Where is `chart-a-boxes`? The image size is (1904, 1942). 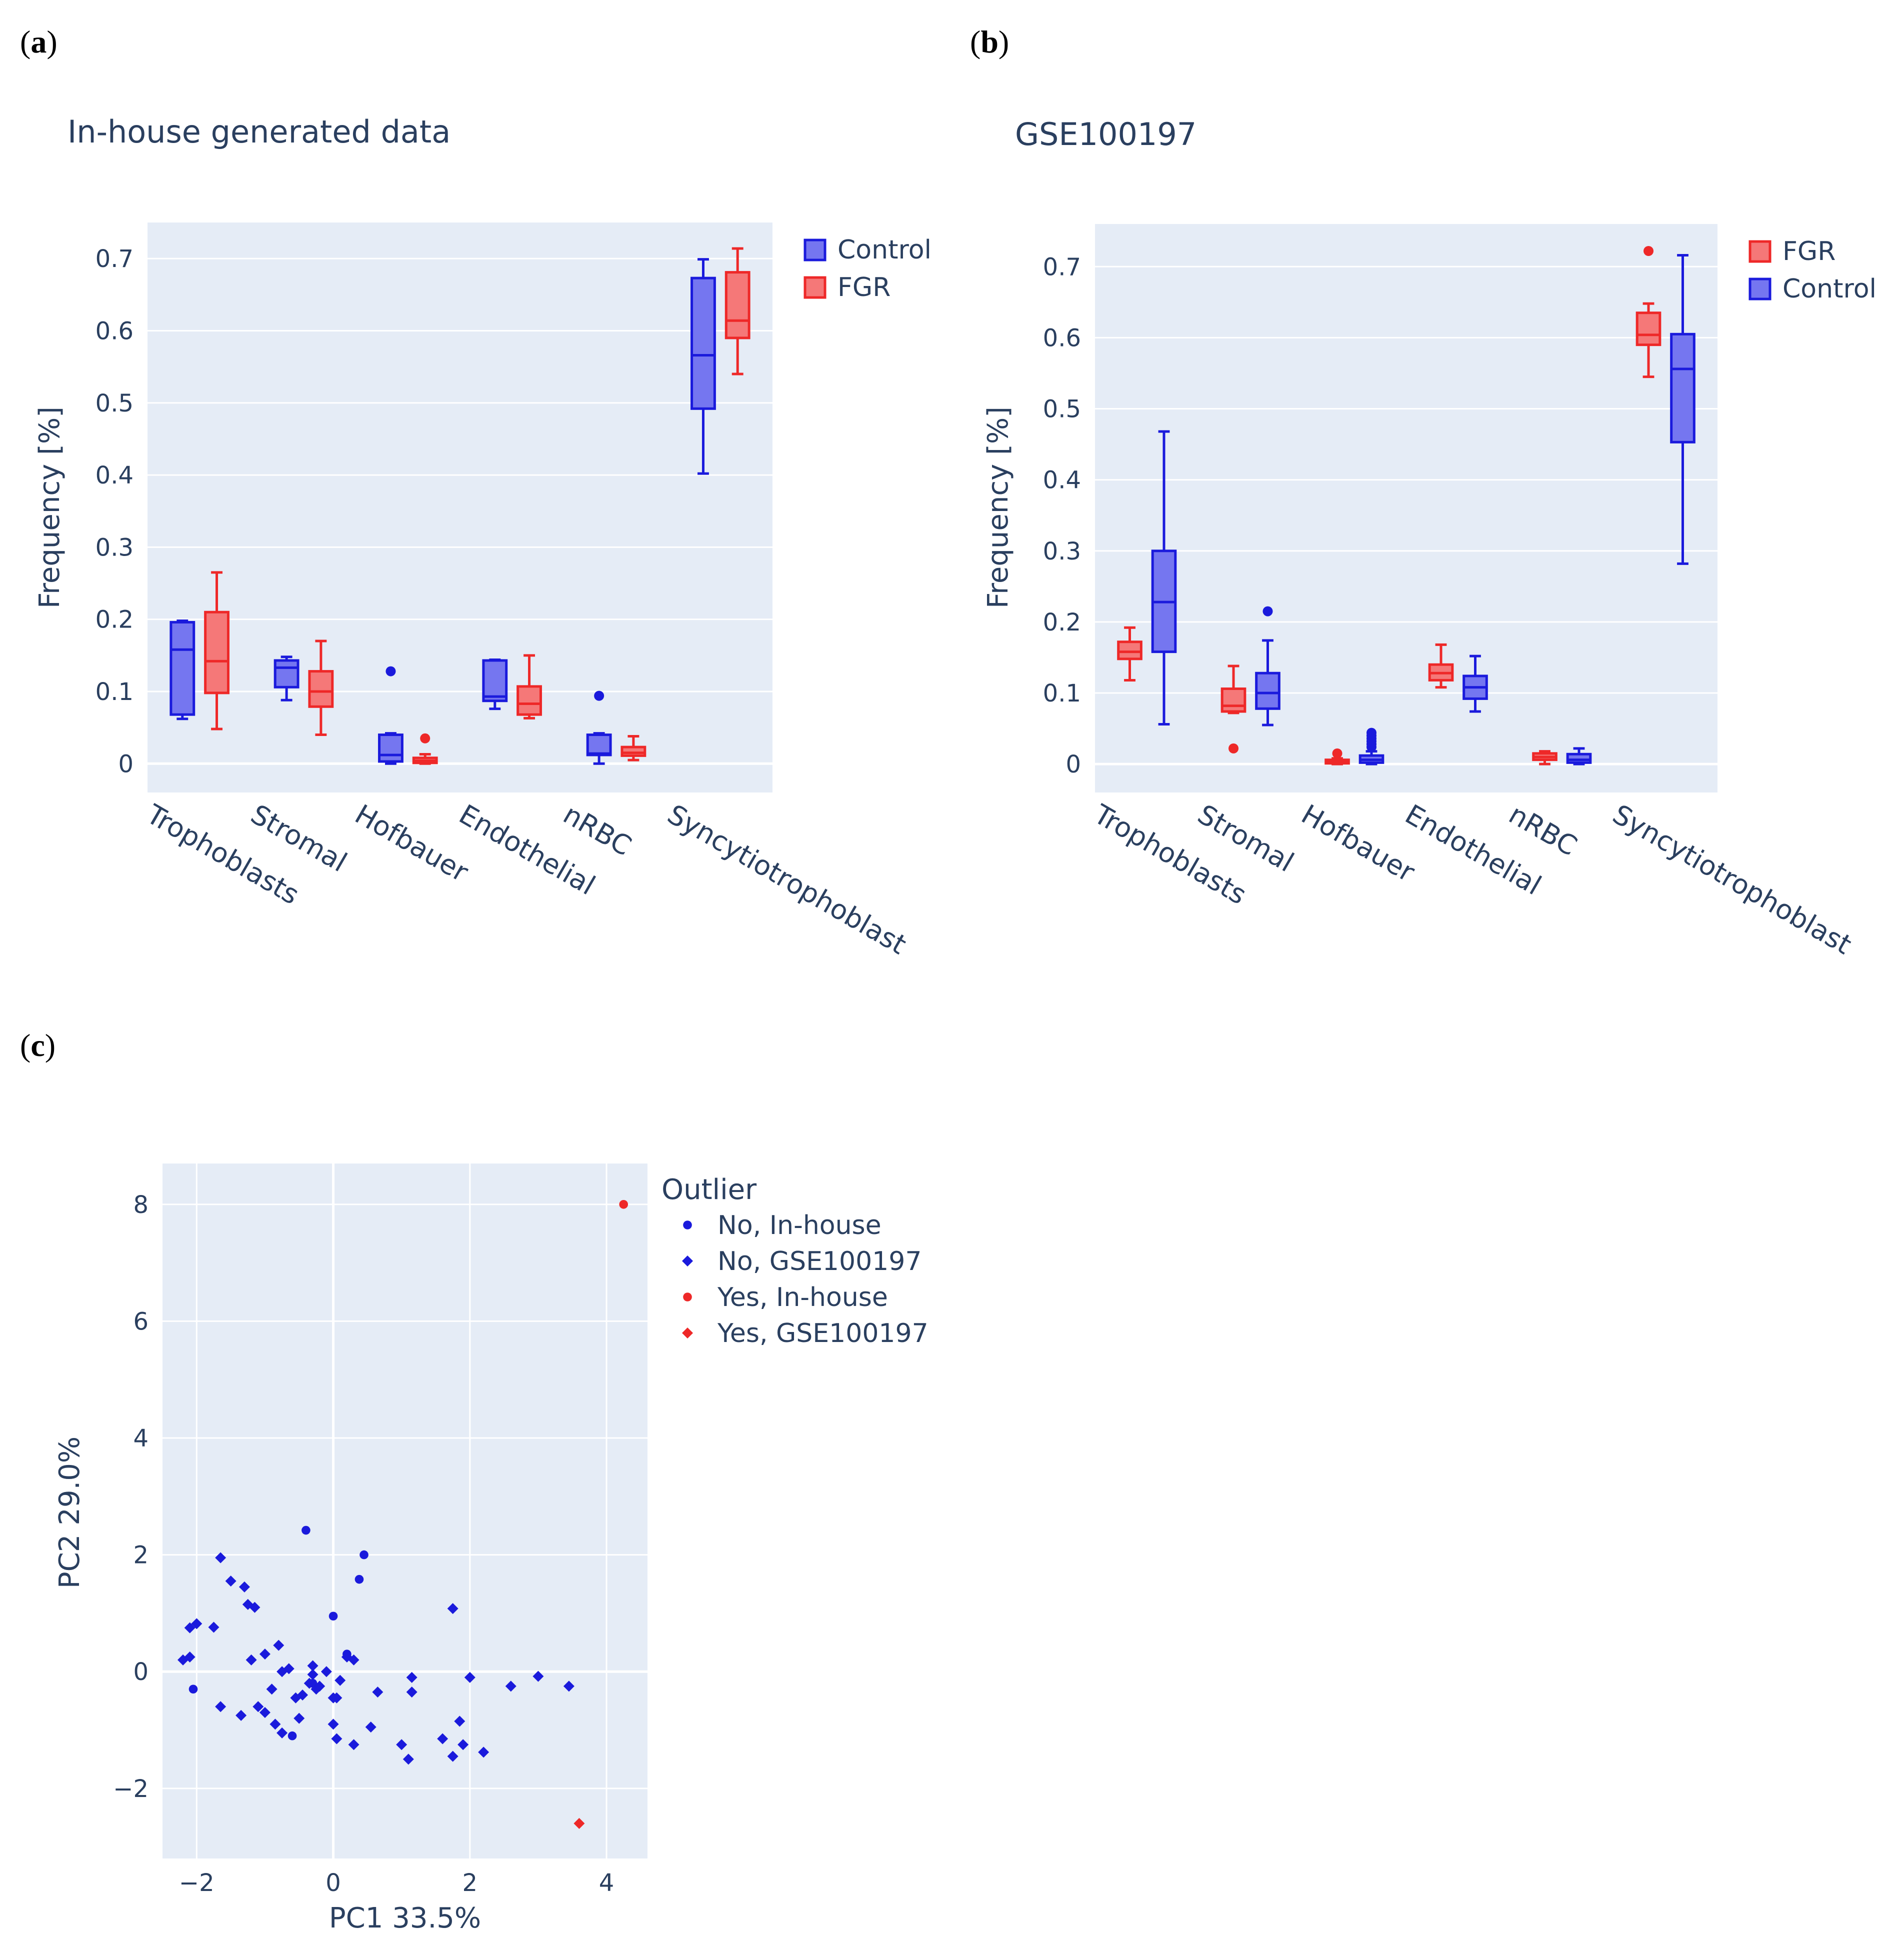
chart-a-boxes is located at coordinates (460, 506).